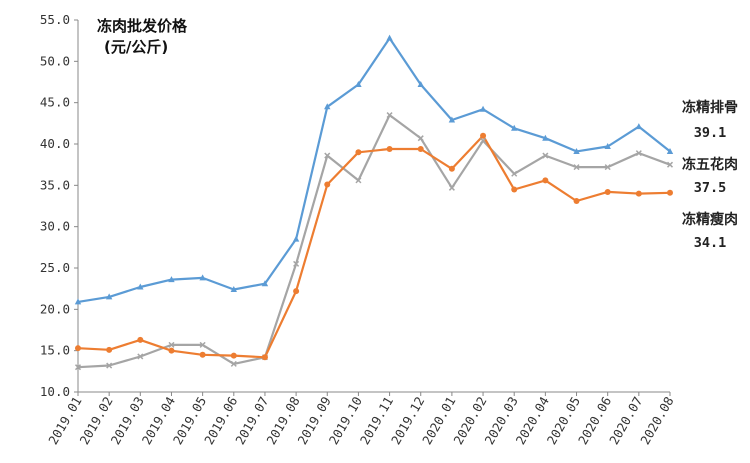  What do you see at coordinates (710, 107) in the screenshot?
I see `series-label-paigu: 冻精排骨` at bounding box center [710, 107].